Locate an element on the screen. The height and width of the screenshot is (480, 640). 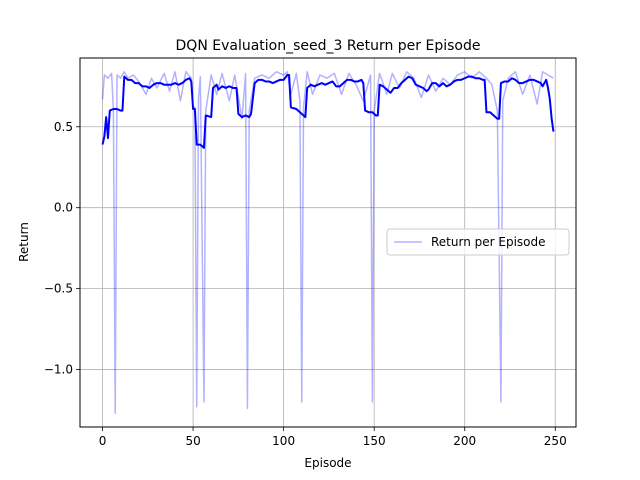
x-tick-label: 100 is located at coordinates (283, 441).